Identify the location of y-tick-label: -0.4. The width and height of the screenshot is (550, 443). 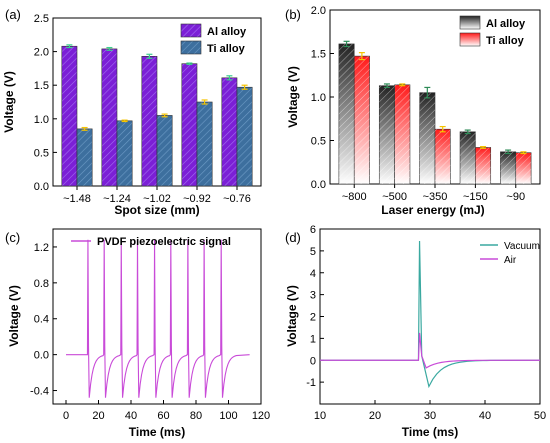
(39, 392).